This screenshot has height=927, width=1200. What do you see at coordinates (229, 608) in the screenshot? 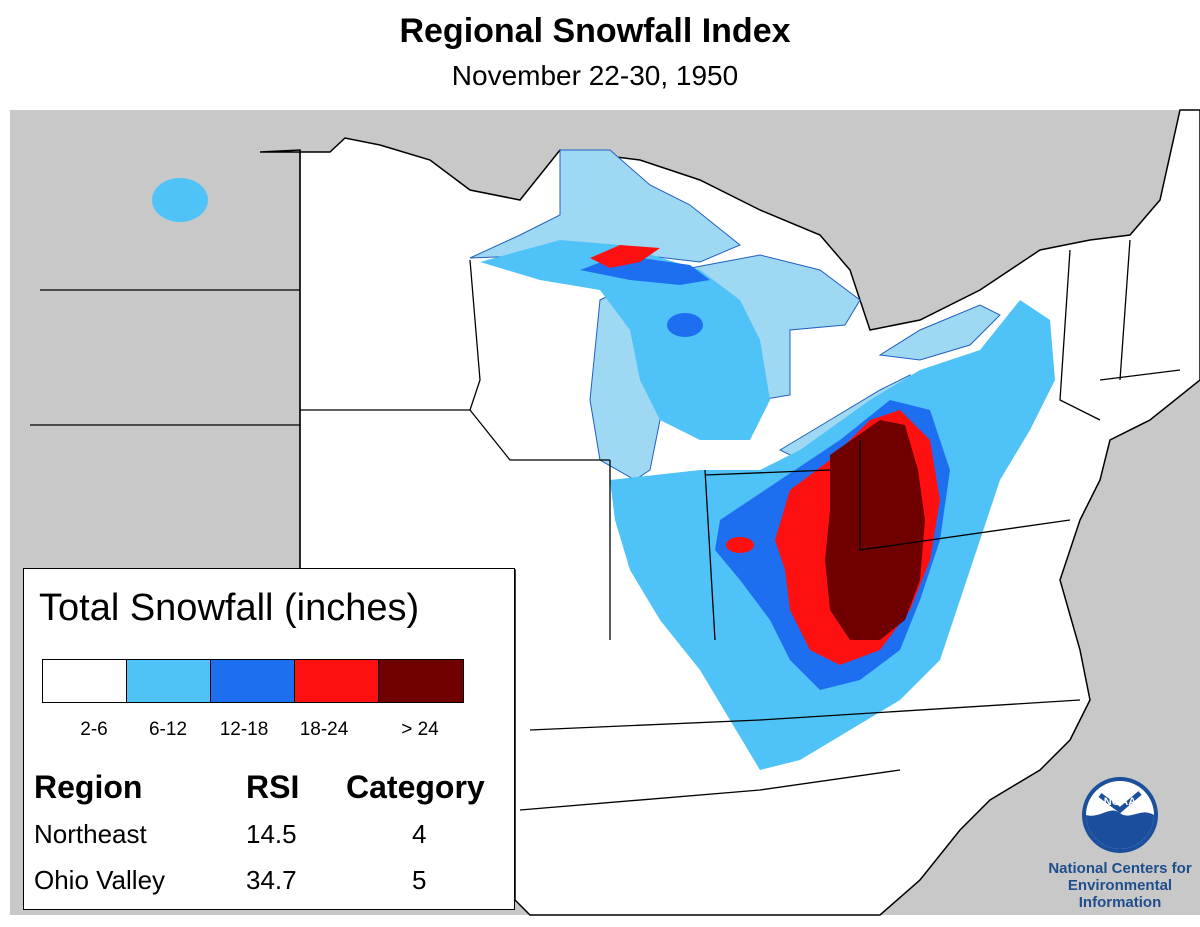
I see `legend-title: Total Snowfall (inches)` at bounding box center [229, 608].